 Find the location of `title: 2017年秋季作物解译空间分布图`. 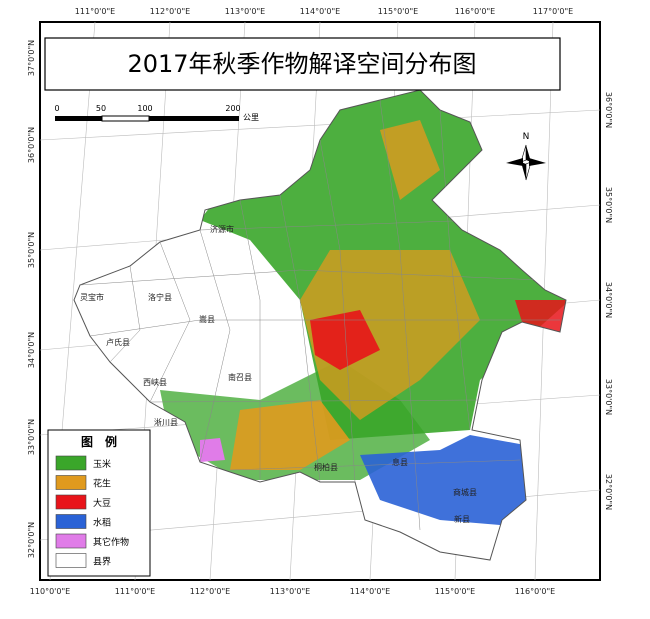

title: 2017年秋季作物解译空间分布图 is located at coordinates (301, 64).